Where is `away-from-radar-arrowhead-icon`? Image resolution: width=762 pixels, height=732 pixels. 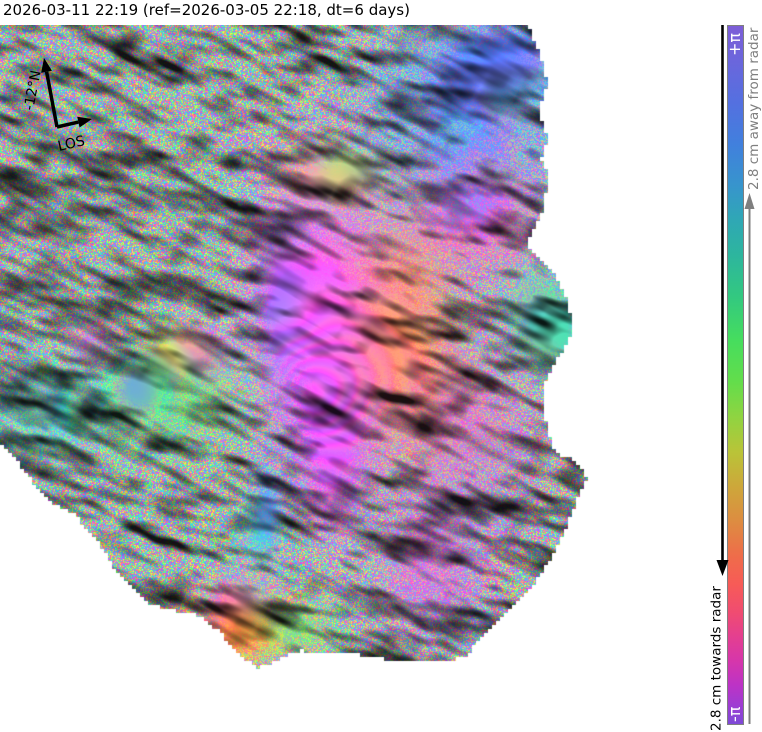
away-from-radar-arrowhead-icon is located at coordinates (749, 201).